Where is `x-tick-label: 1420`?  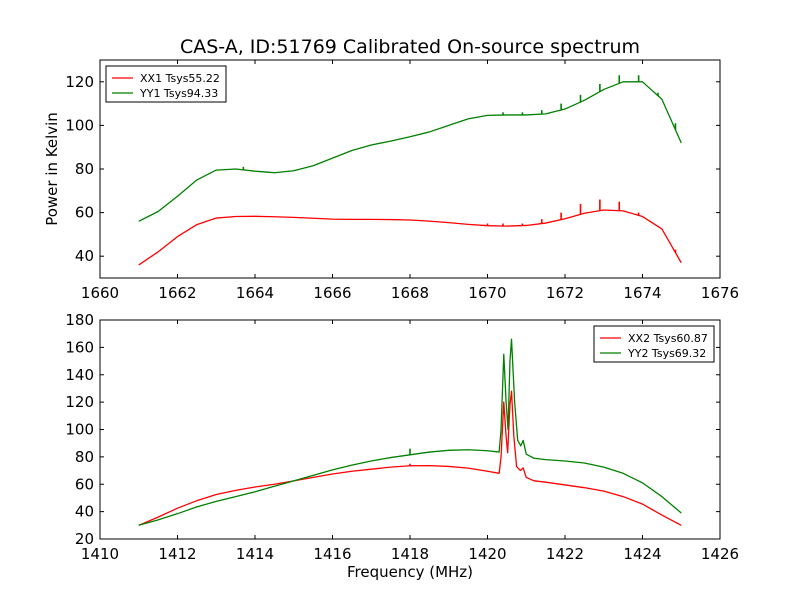
x-tick-label: 1420 is located at coordinates (487, 554).